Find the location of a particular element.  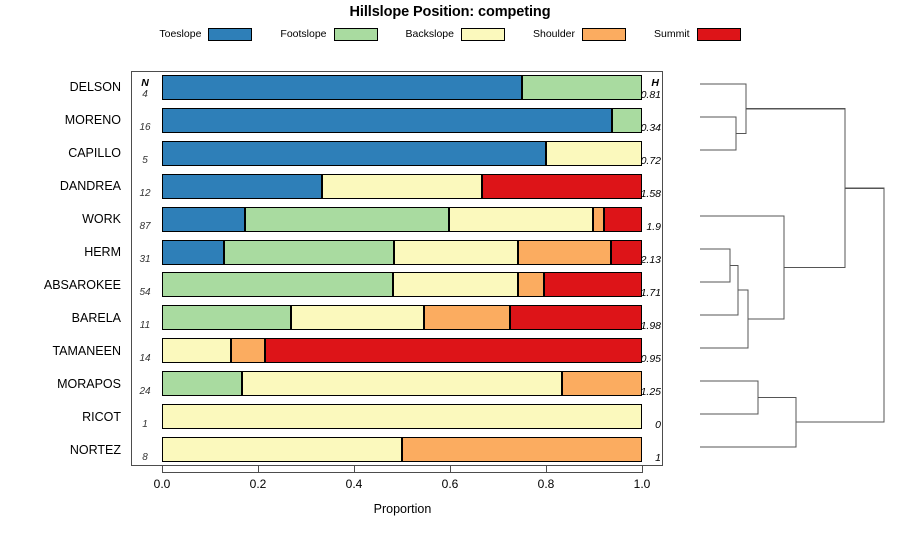

category-label-ricot: RICOT is located at coordinates (101, 416).